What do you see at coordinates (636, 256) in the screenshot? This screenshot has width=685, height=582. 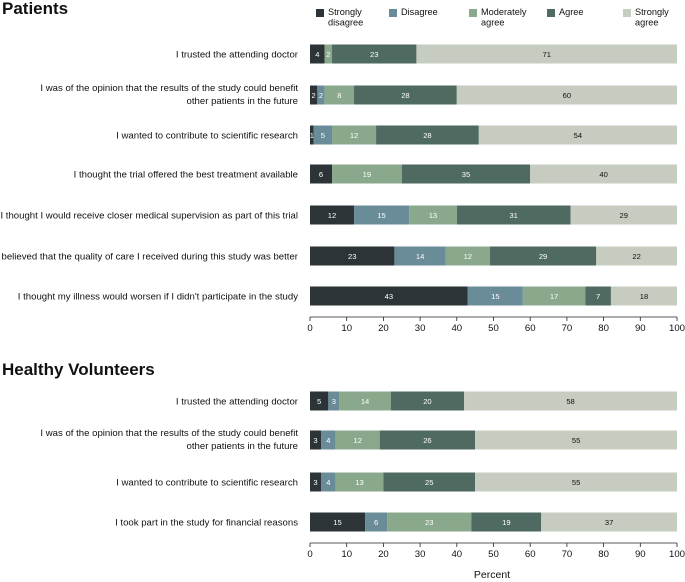 I see `segment-value: 22` at bounding box center [636, 256].